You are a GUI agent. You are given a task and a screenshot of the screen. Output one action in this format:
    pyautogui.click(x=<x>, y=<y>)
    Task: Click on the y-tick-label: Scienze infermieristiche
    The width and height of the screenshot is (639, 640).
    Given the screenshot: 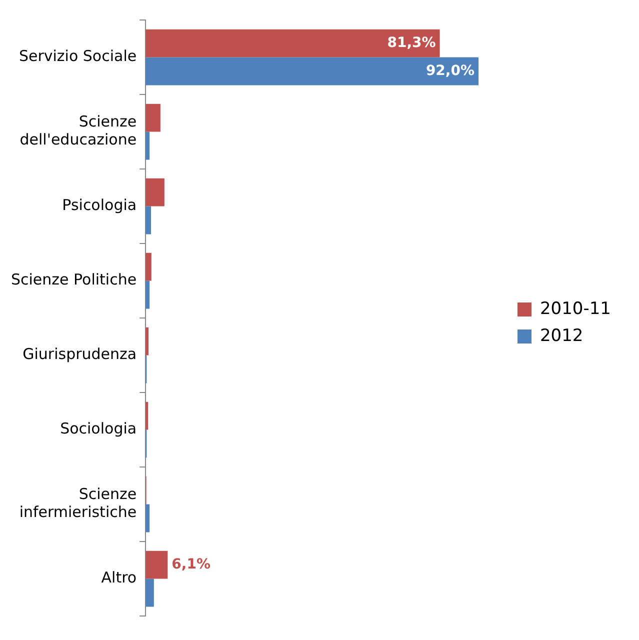 What is the action you would take?
    pyautogui.click(x=78, y=503)
    